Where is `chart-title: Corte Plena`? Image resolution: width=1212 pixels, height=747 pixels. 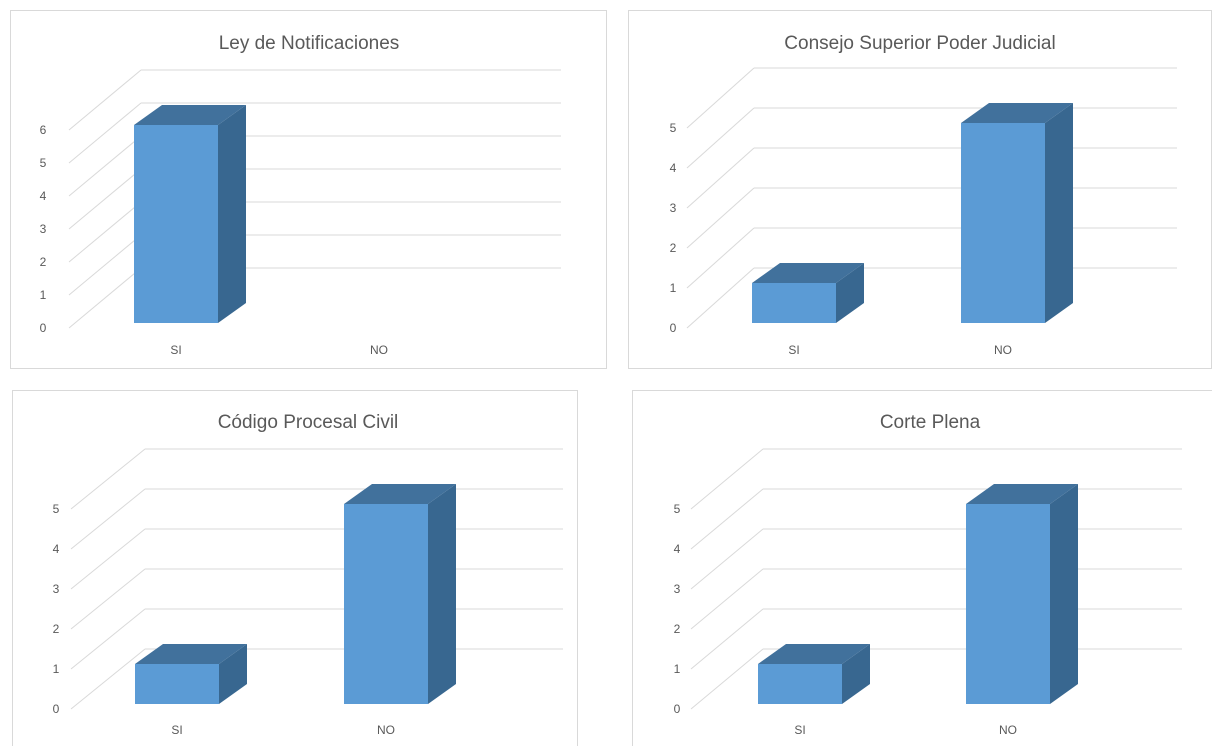 chart-title: Corte Plena is located at coordinates (930, 422).